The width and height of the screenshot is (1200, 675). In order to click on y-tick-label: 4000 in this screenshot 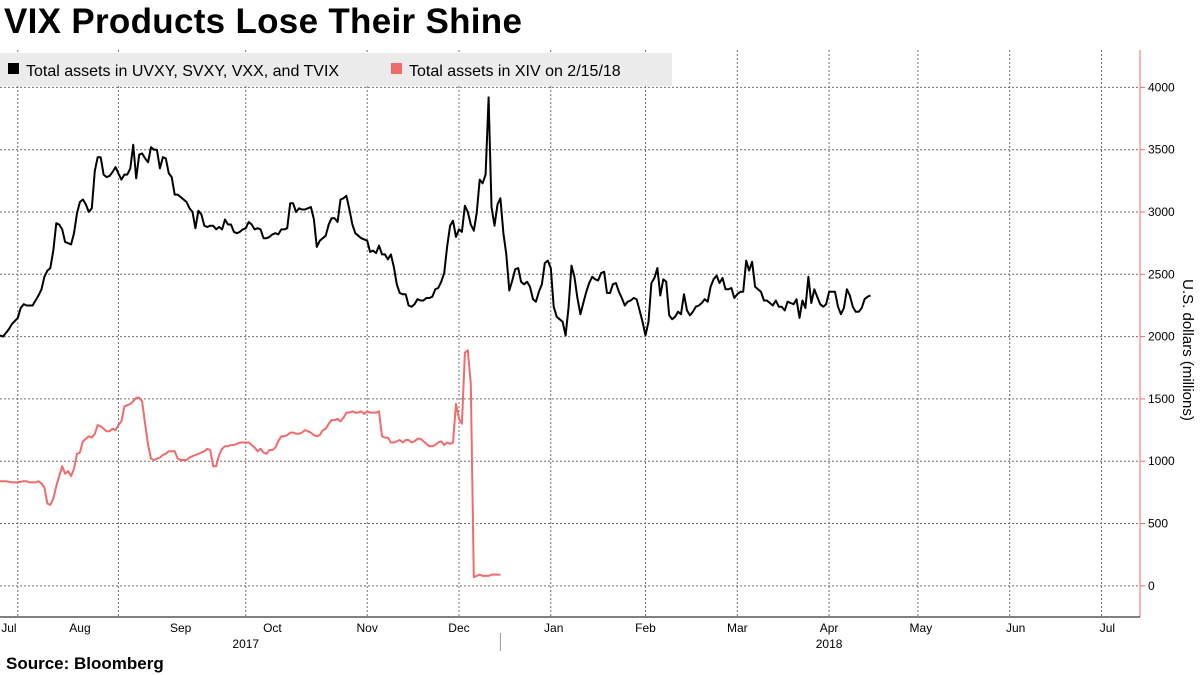, I will do `click(1161, 87)`.